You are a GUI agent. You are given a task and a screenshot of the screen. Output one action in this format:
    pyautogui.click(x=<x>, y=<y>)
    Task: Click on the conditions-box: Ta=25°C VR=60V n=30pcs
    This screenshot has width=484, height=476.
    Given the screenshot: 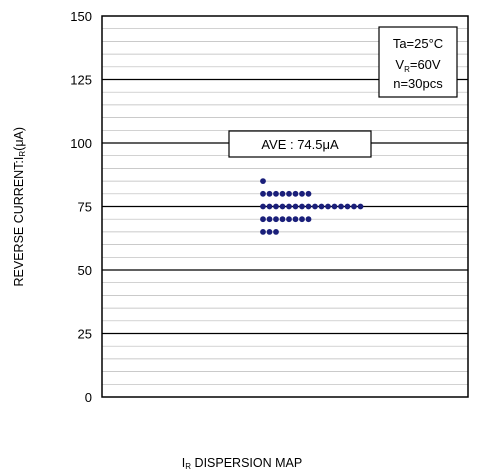 What is the action you would take?
    pyautogui.click(x=418, y=62)
    